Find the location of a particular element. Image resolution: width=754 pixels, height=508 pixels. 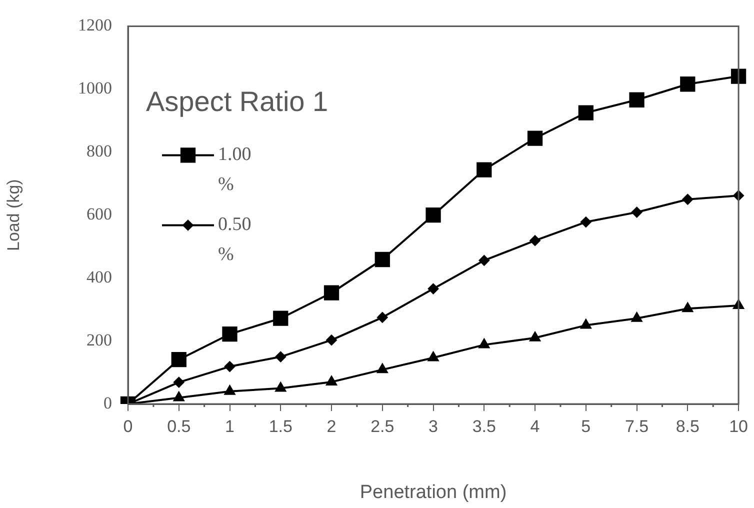

x-axis-title: Penetration (mm) is located at coordinates (433, 492).